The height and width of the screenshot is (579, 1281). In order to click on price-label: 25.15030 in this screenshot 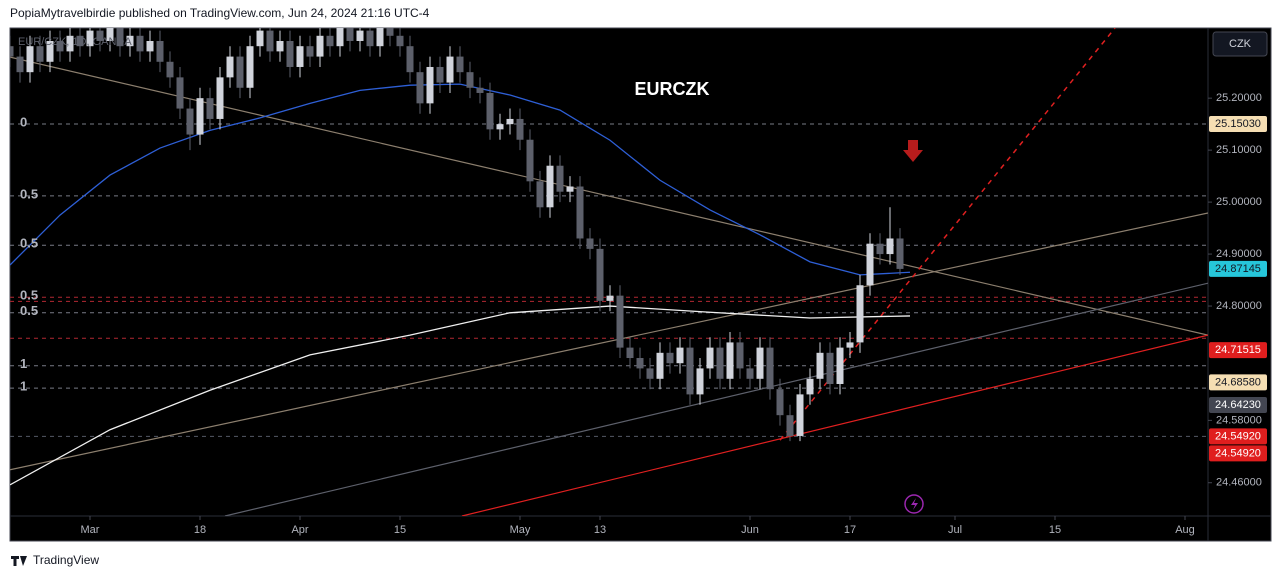, I will do `click(1238, 124)`.